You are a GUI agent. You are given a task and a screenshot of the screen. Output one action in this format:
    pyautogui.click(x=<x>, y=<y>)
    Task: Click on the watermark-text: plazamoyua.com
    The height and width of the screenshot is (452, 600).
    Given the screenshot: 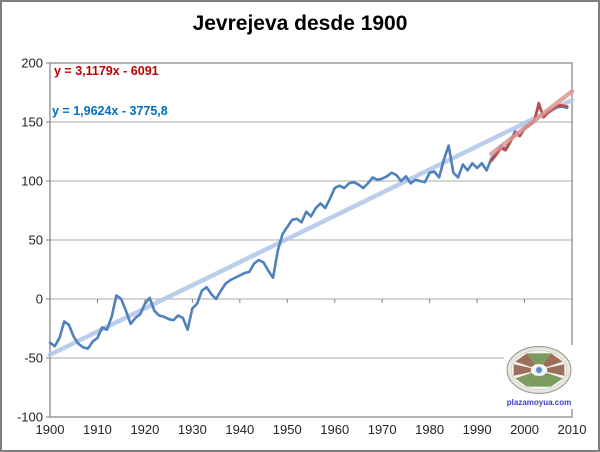 What is the action you would take?
    pyautogui.click(x=539, y=402)
    